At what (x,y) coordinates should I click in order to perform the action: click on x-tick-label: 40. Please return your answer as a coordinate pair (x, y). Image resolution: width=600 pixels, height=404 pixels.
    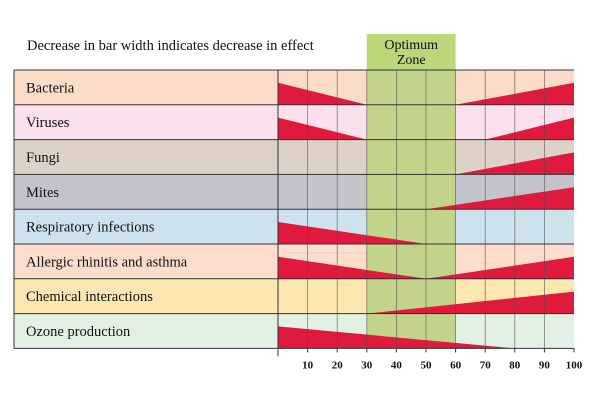
    Looking at the image, I should click on (397, 365).